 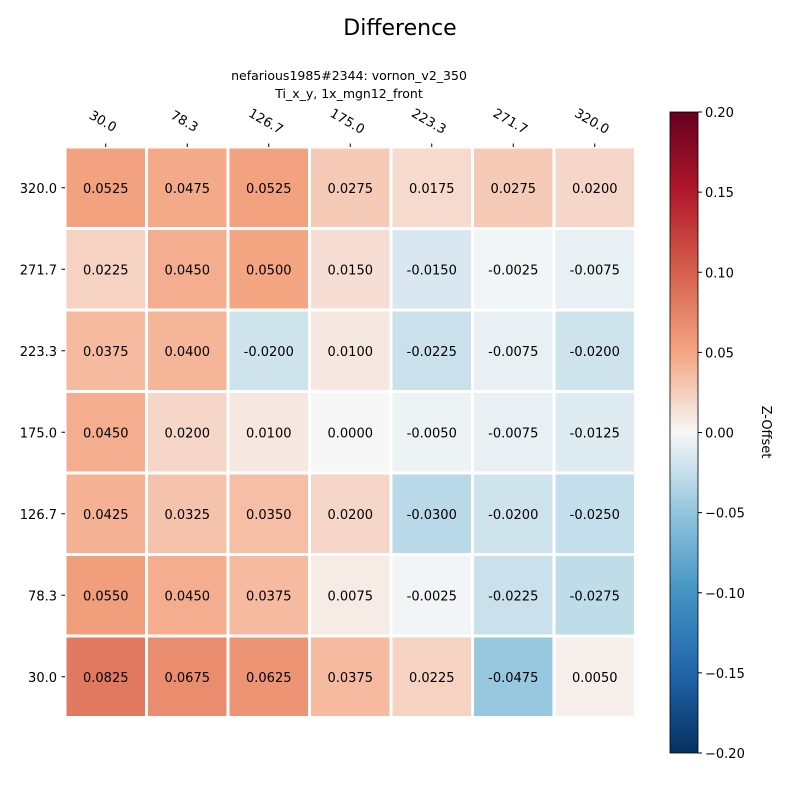 What do you see at coordinates (42, 678) in the screenshot?
I see `y-tick-label: 30.0` at bounding box center [42, 678].